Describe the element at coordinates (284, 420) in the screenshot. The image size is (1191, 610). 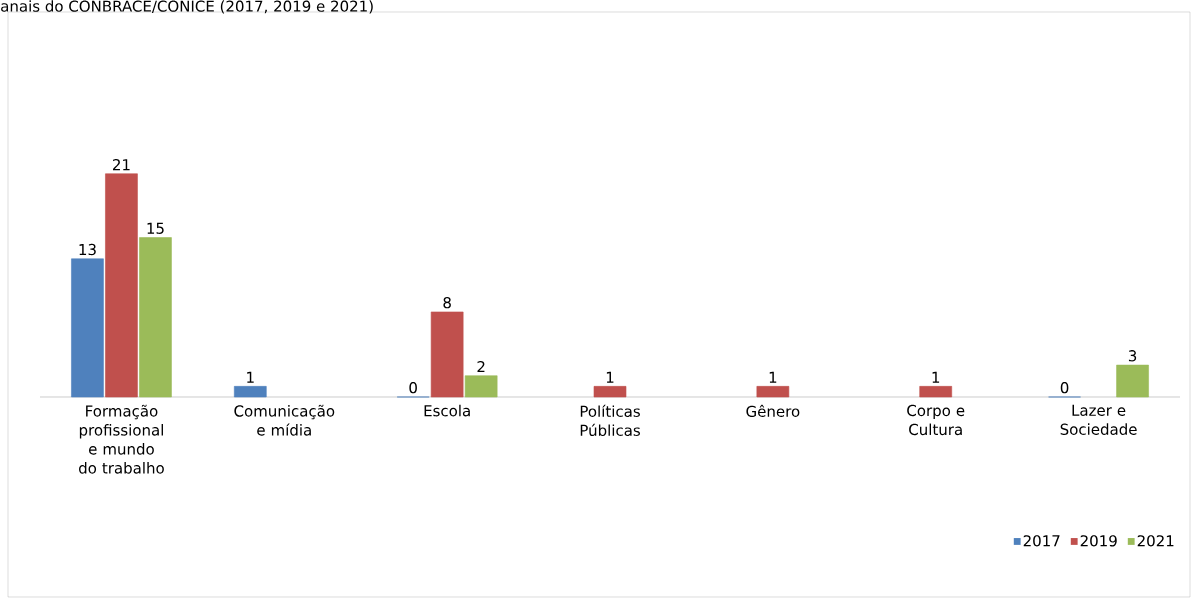
I see `x-tick-label: Comunicação e mídia` at that location.